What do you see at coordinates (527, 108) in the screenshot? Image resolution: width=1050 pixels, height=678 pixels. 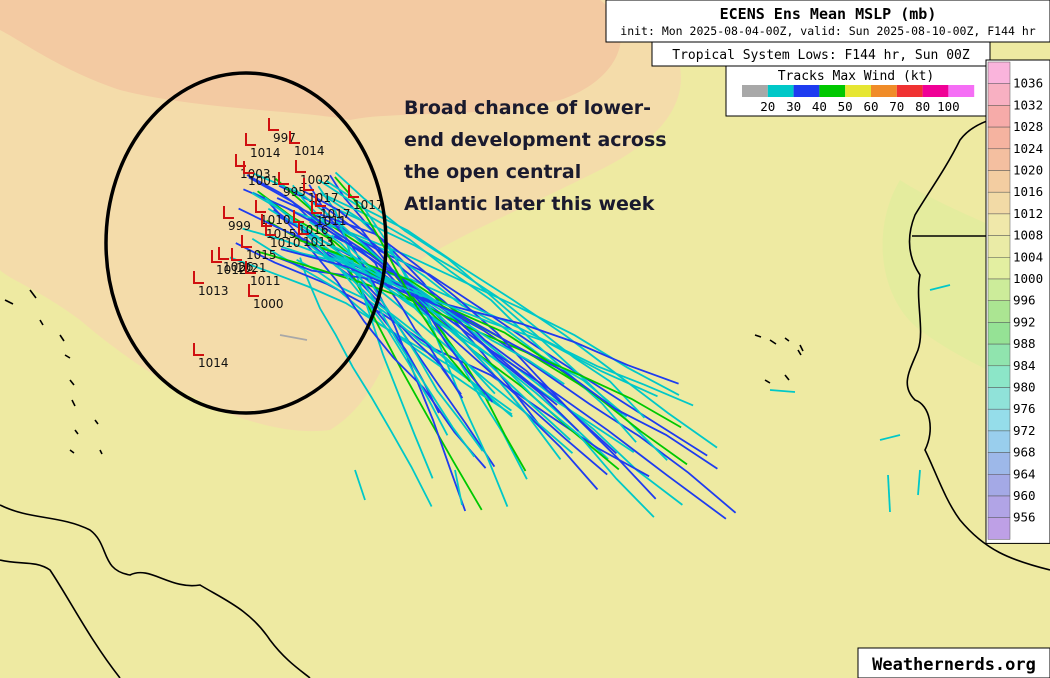 I see `annotation-line: Broad chance of lower-` at bounding box center [527, 108].